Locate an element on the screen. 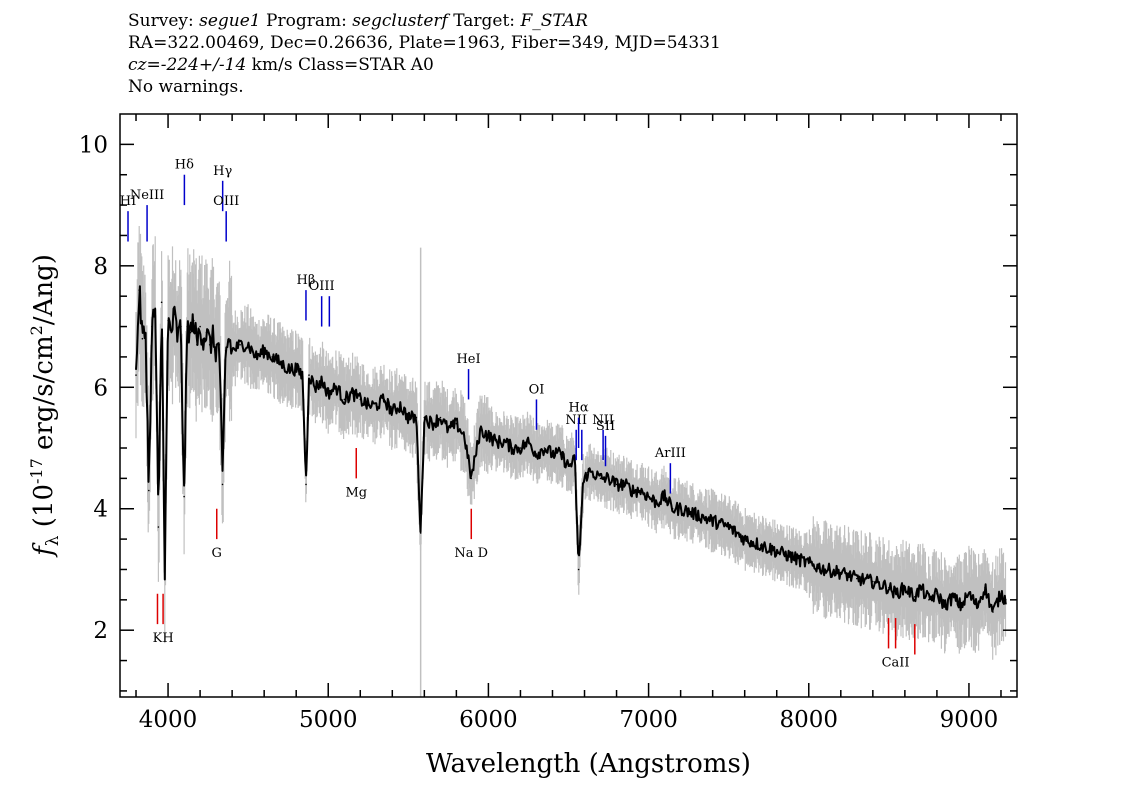 The height and width of the screenshot is (810, 1134). x-tick-label: 6000 is located at coordinates (488, 720).